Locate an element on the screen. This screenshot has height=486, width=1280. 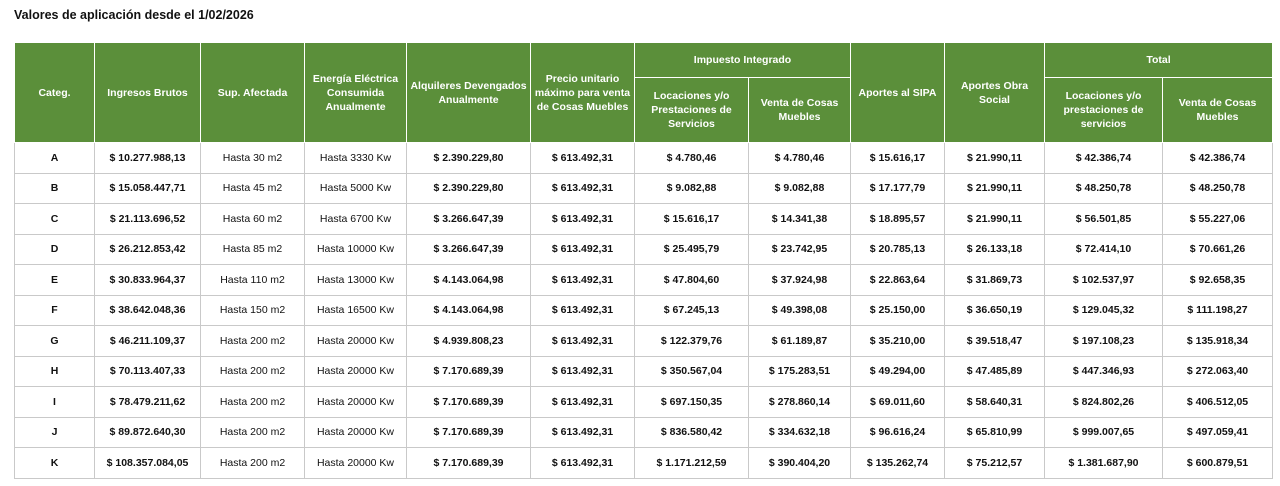
cell-energia: Hasta 6700 Kw is located at coordinates (355, 219).